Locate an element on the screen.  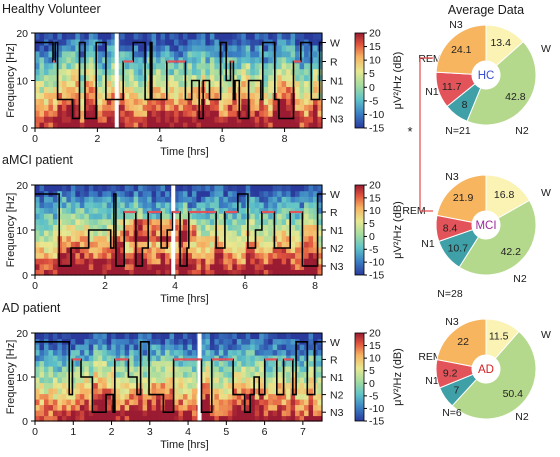
colorbar-tick-label: 10 is located at coordinates (375, 61).